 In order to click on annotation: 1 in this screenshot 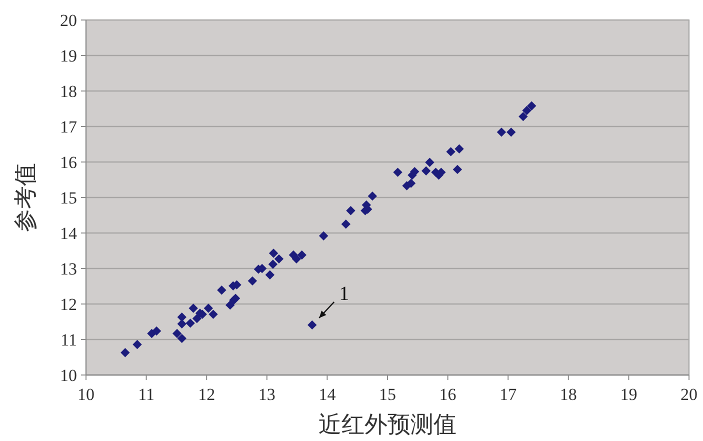, I will do `click(344, 293)`.